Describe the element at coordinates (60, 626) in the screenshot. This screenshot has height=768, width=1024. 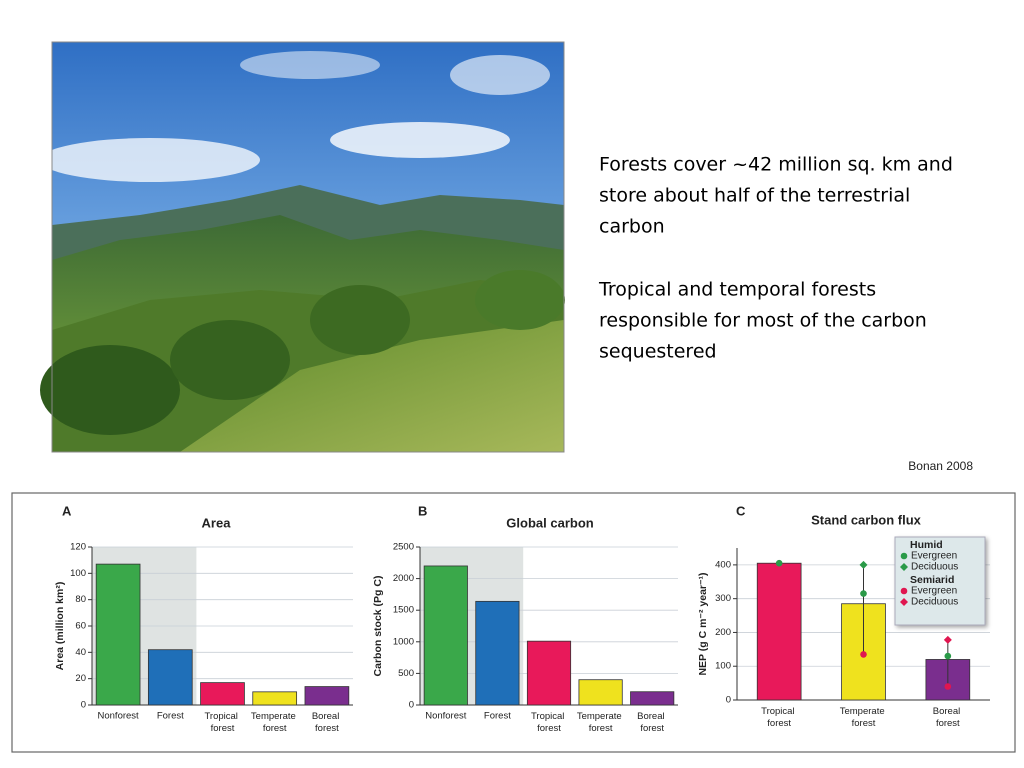
I see `y-axis-label: Area (million km²)` at that location.